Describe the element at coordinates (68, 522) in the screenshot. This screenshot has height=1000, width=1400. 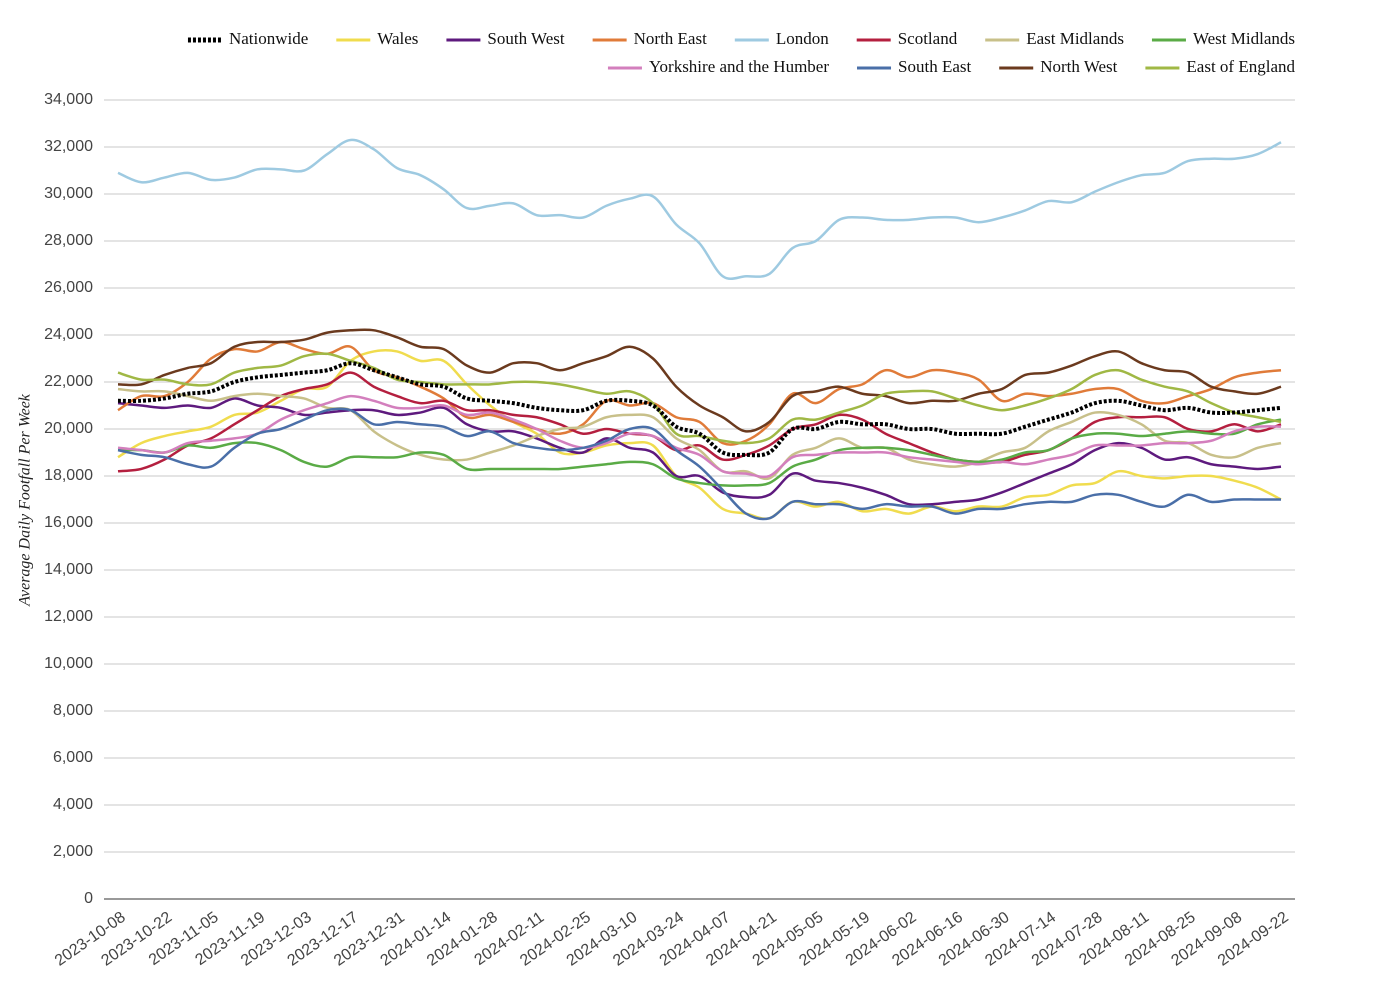
I see `y-tick-label: 16,000` at that location.